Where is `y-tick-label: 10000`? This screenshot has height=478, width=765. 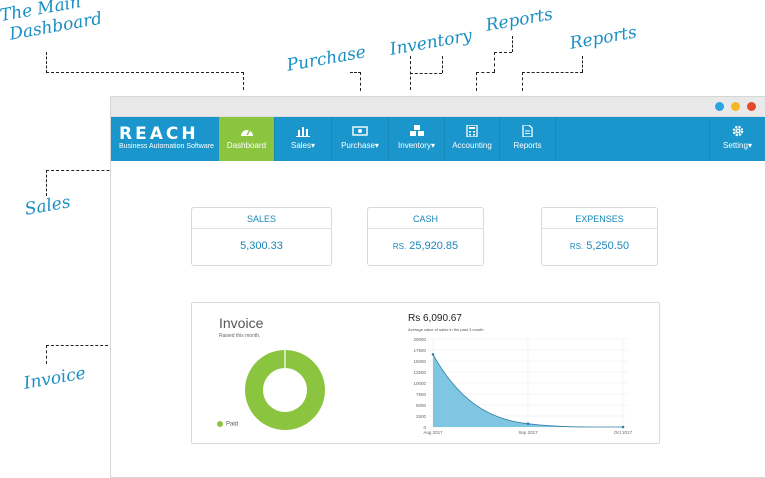 y-tick-label: 10000 is located at coordinates (419, 383).